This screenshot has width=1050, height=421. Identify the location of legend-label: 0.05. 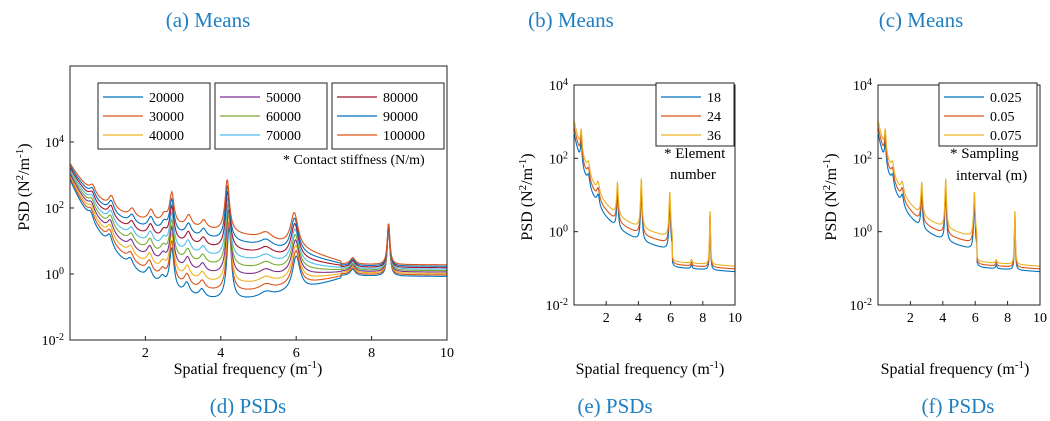
(1002, 117).